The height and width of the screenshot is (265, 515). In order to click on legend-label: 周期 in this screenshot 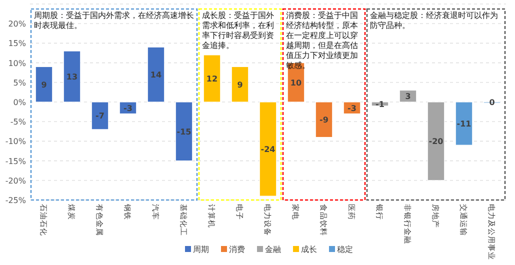, I will do `click(201, 249)`.